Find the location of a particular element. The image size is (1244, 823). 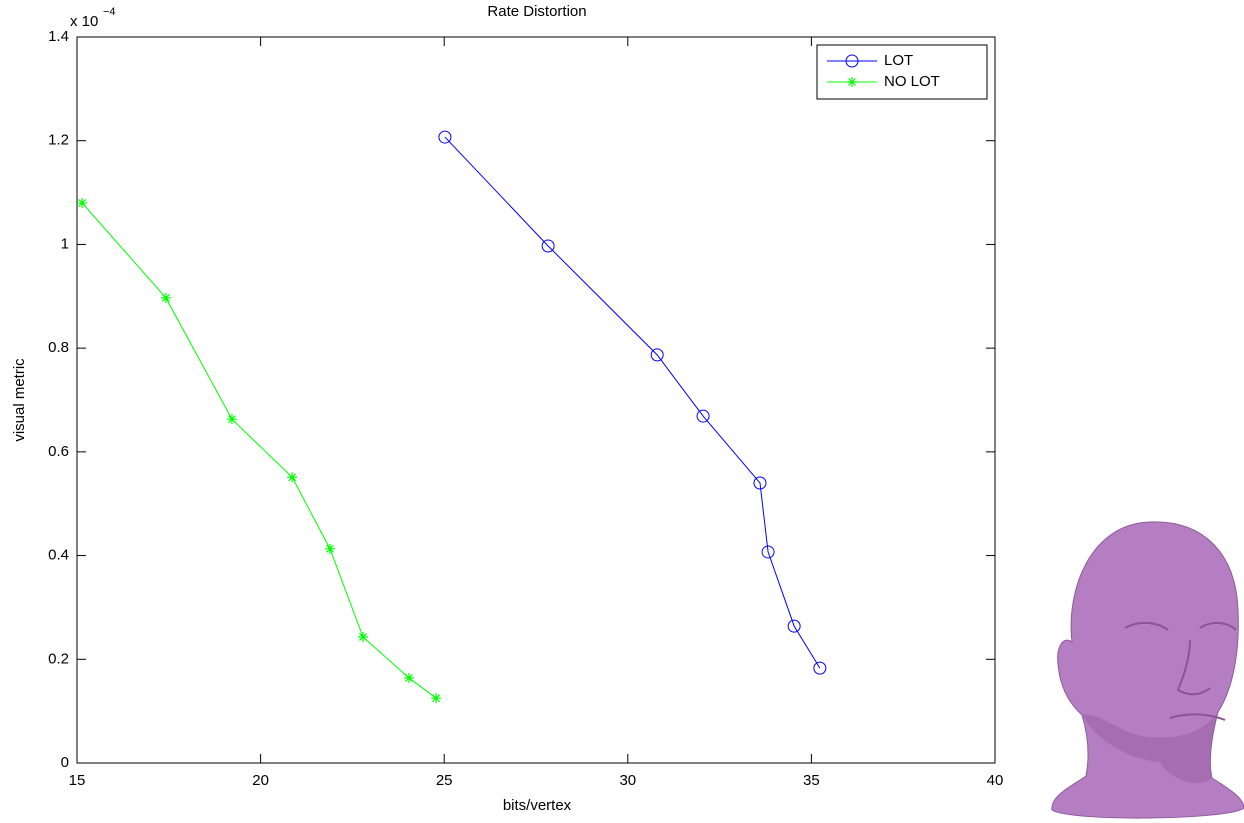

x-axis-label: bits/vertex is located at coordinates (537, 805).